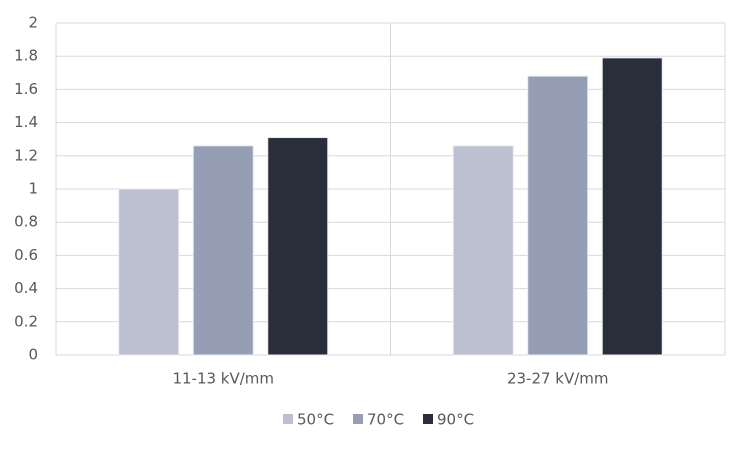 This screenshot has height=450, width=749. Describe the element at coordinates (33, 189) in the screenshot. I see `y-tick-label: 1` at that location.